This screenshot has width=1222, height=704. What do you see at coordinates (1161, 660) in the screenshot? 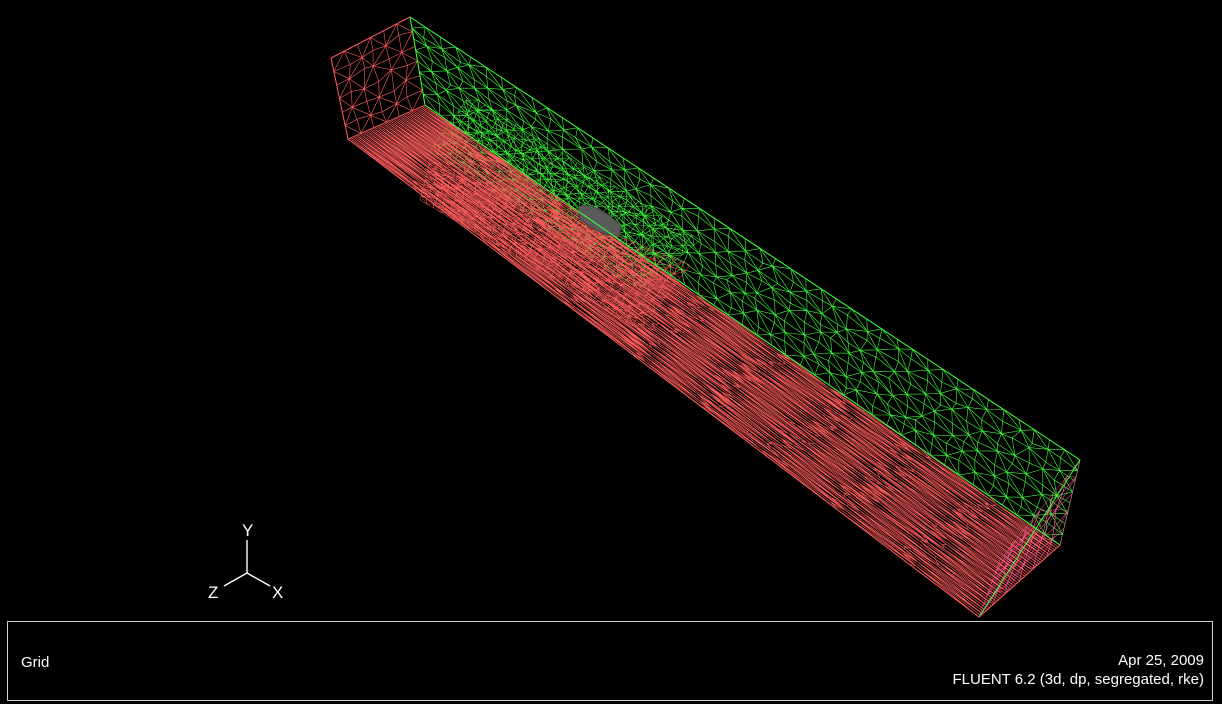
I see `display-date: Apr 25, 2009` at bounding box center [1161, 660].